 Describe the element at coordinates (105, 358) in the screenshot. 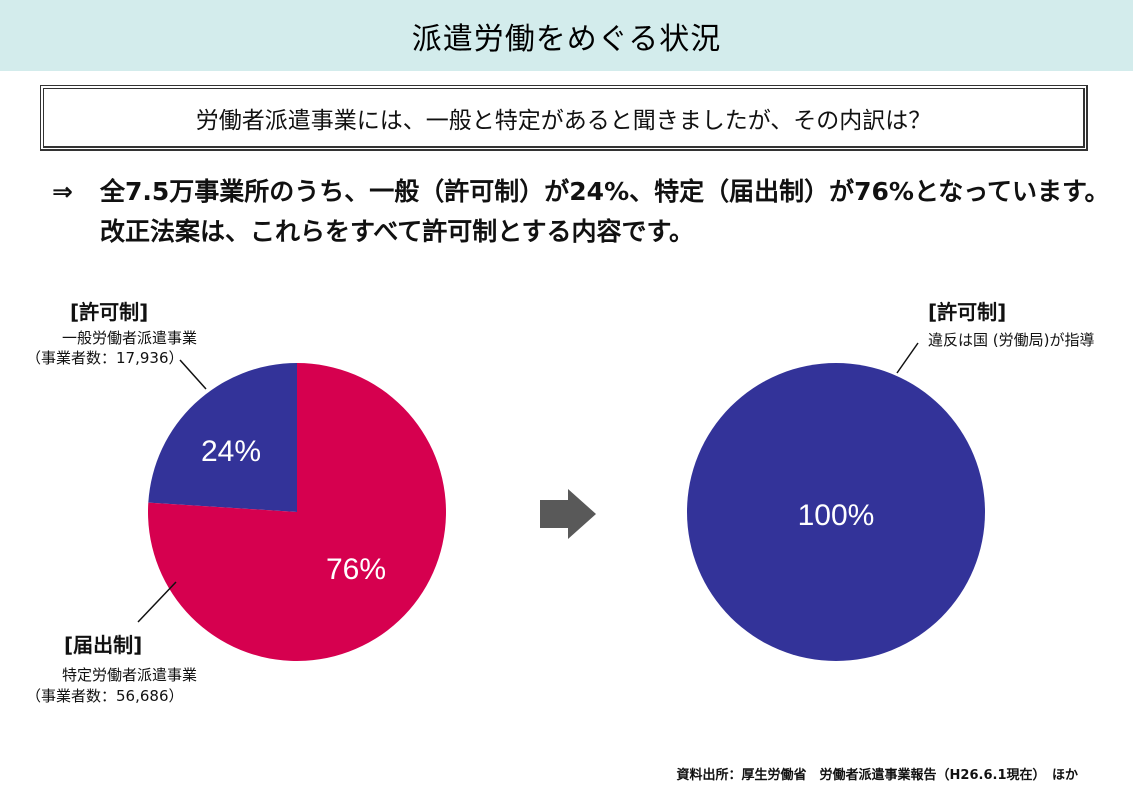

I see `left-license-count: （事業者数：17,936）` at that location.